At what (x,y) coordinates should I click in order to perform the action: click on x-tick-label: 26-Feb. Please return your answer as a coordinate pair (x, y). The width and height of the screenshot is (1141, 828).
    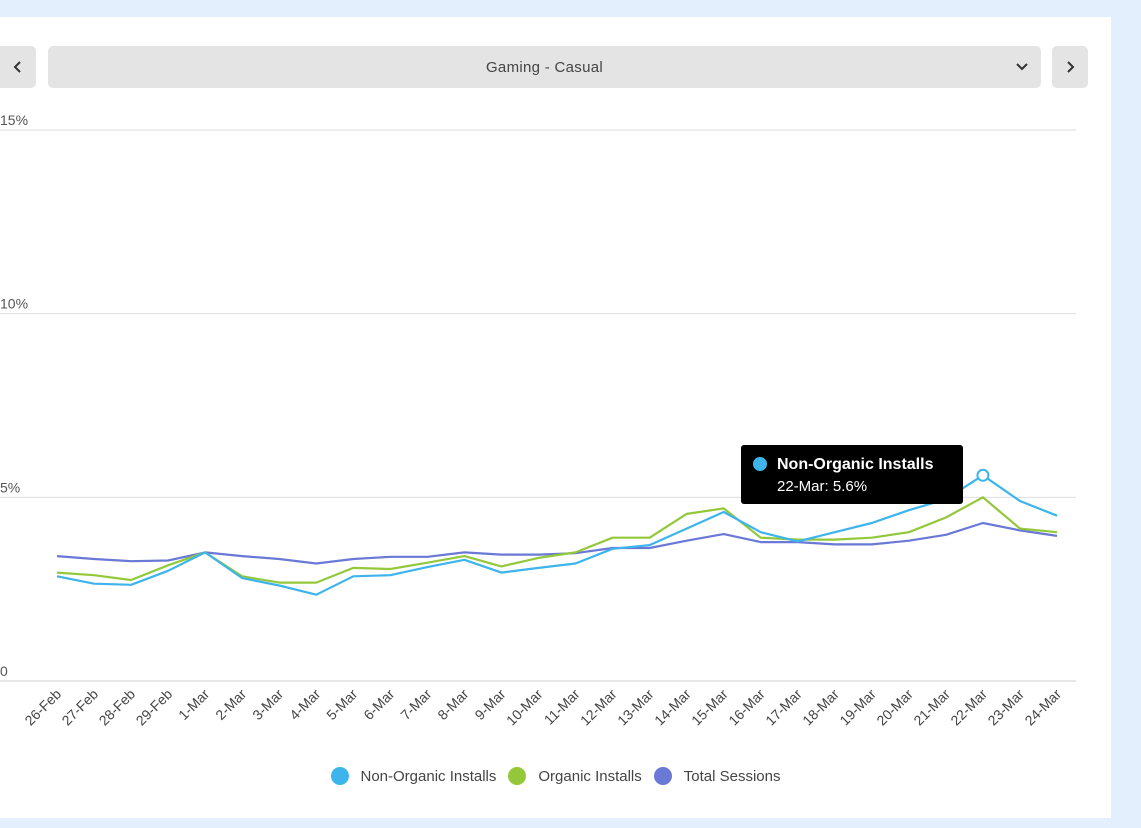
    Looking at the image, I should click on (42, 707).